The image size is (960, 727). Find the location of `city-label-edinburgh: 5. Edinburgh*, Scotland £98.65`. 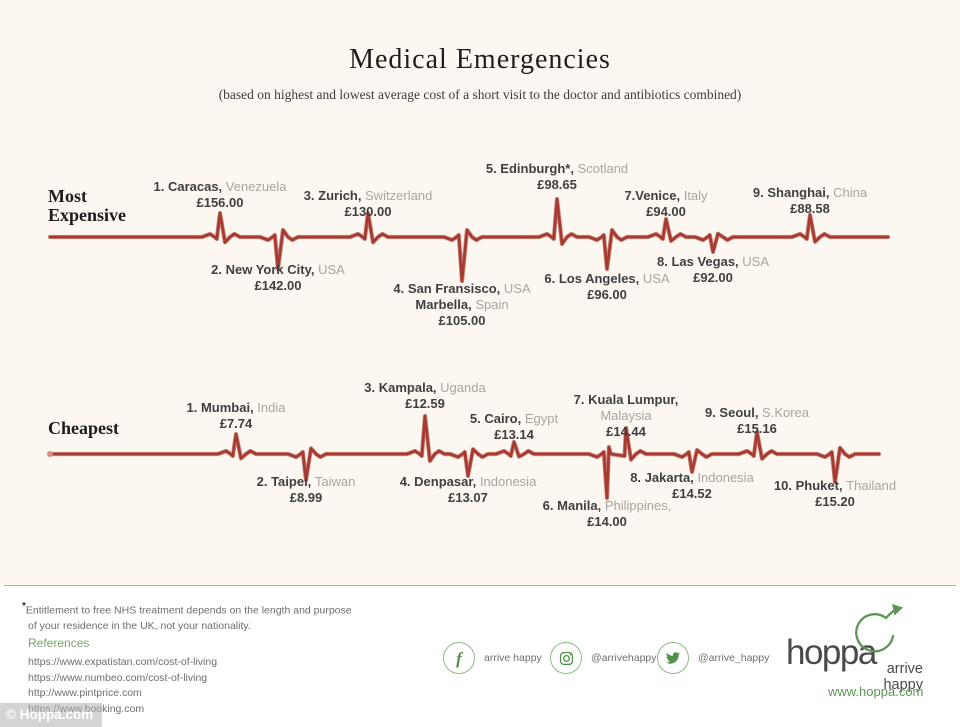

city-label-edinburgh: 5. Edinburgh*, Scotland £98.65 is located at coordinates (557, 176).